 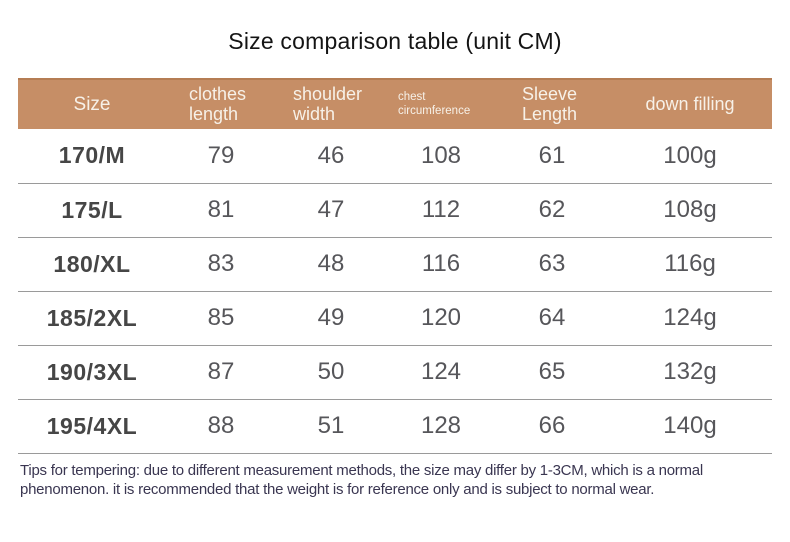 I want to click on value-cell: 88, so click(x=221, y=426).